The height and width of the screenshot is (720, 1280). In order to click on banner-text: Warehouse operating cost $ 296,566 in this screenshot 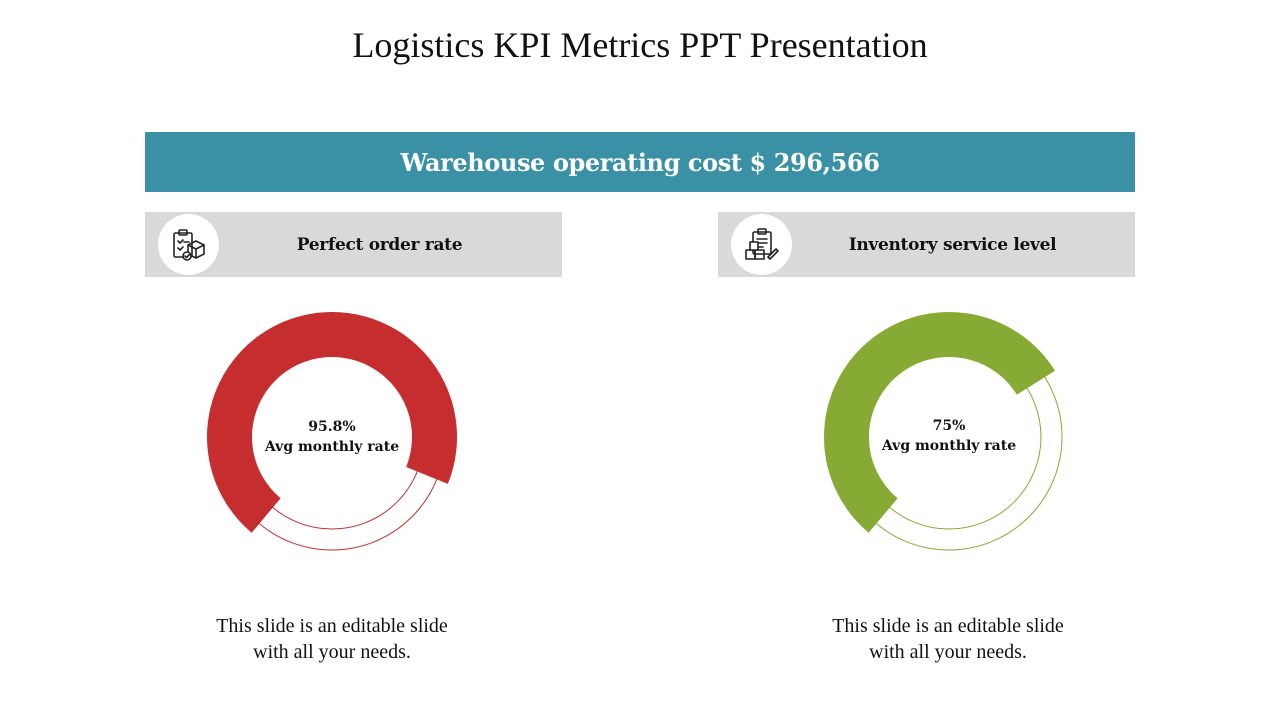, I will do `click(640, 162)`.